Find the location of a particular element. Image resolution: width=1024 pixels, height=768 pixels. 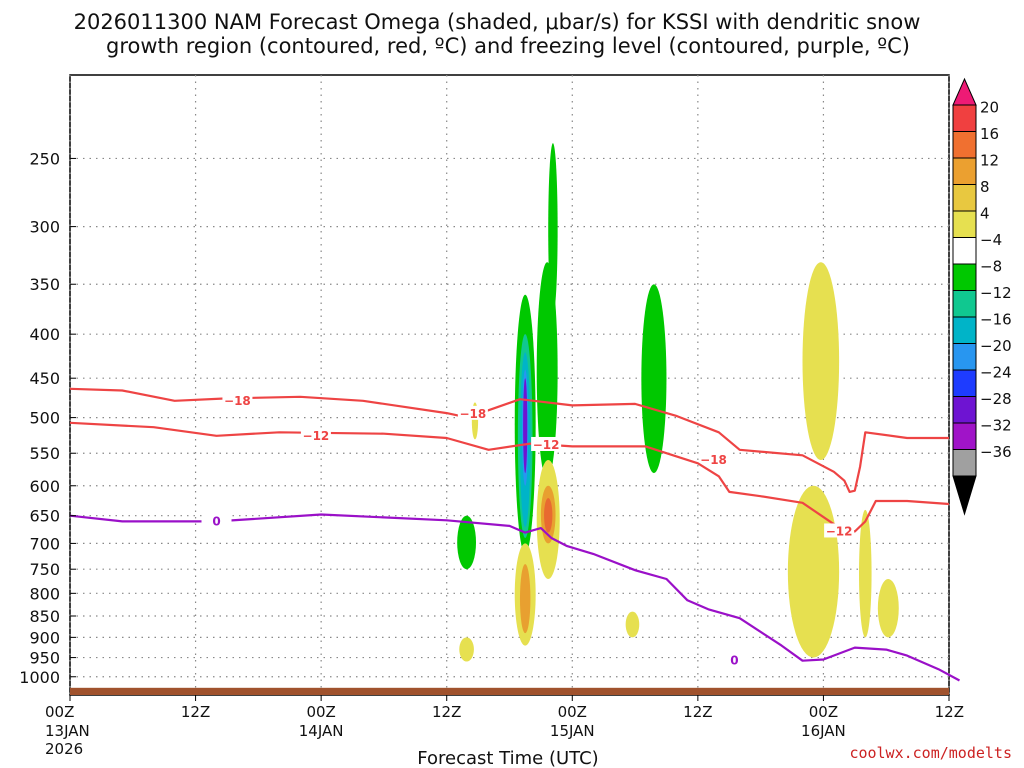

ground-band is located at coordinates (509, 691).